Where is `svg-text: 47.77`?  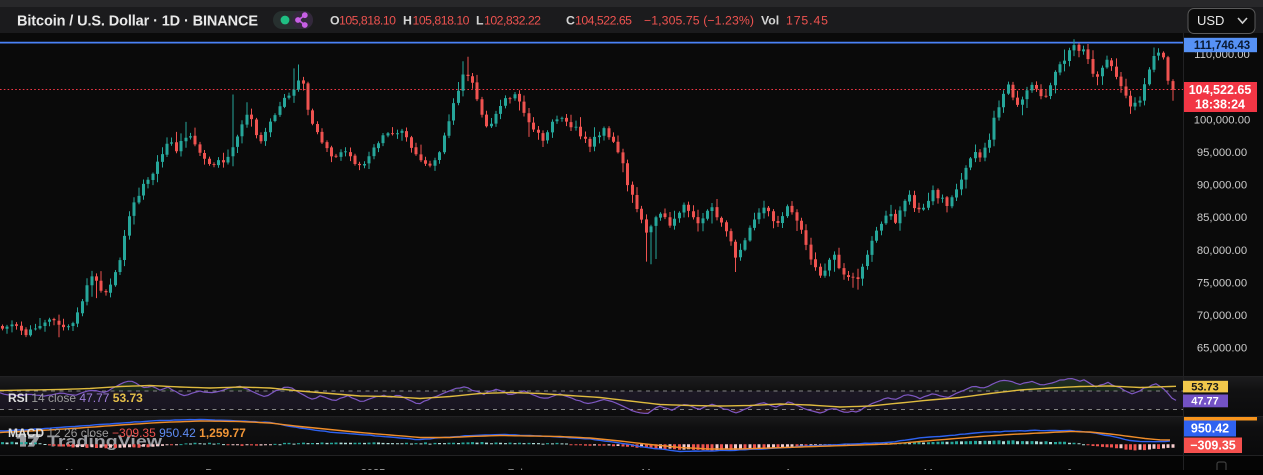
svg-text: 47.77 is located at coordinates (1205, 402).